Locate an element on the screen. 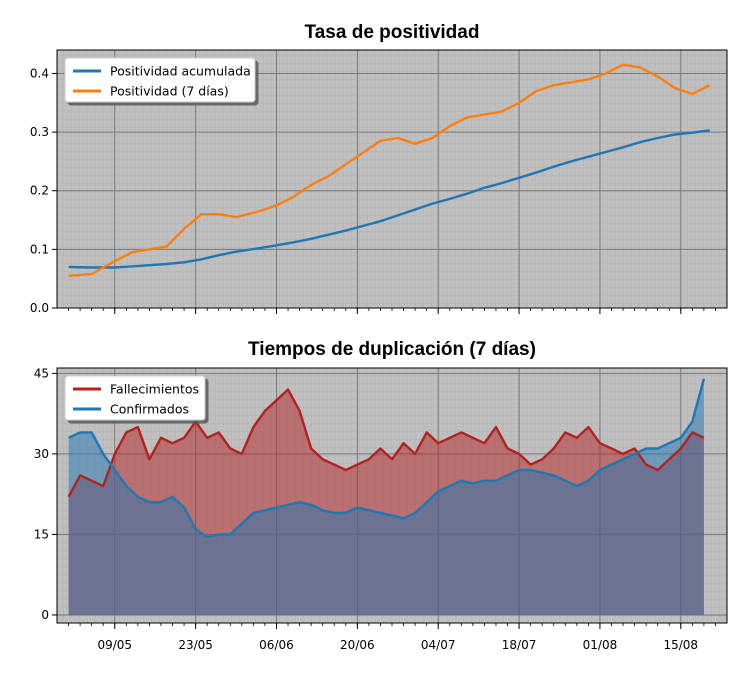 This screenshot has height=675, width=750. chart1-y-axis: 0.0 0.1 0.2 0.3 0.4 is located at coordinates (43, 190).